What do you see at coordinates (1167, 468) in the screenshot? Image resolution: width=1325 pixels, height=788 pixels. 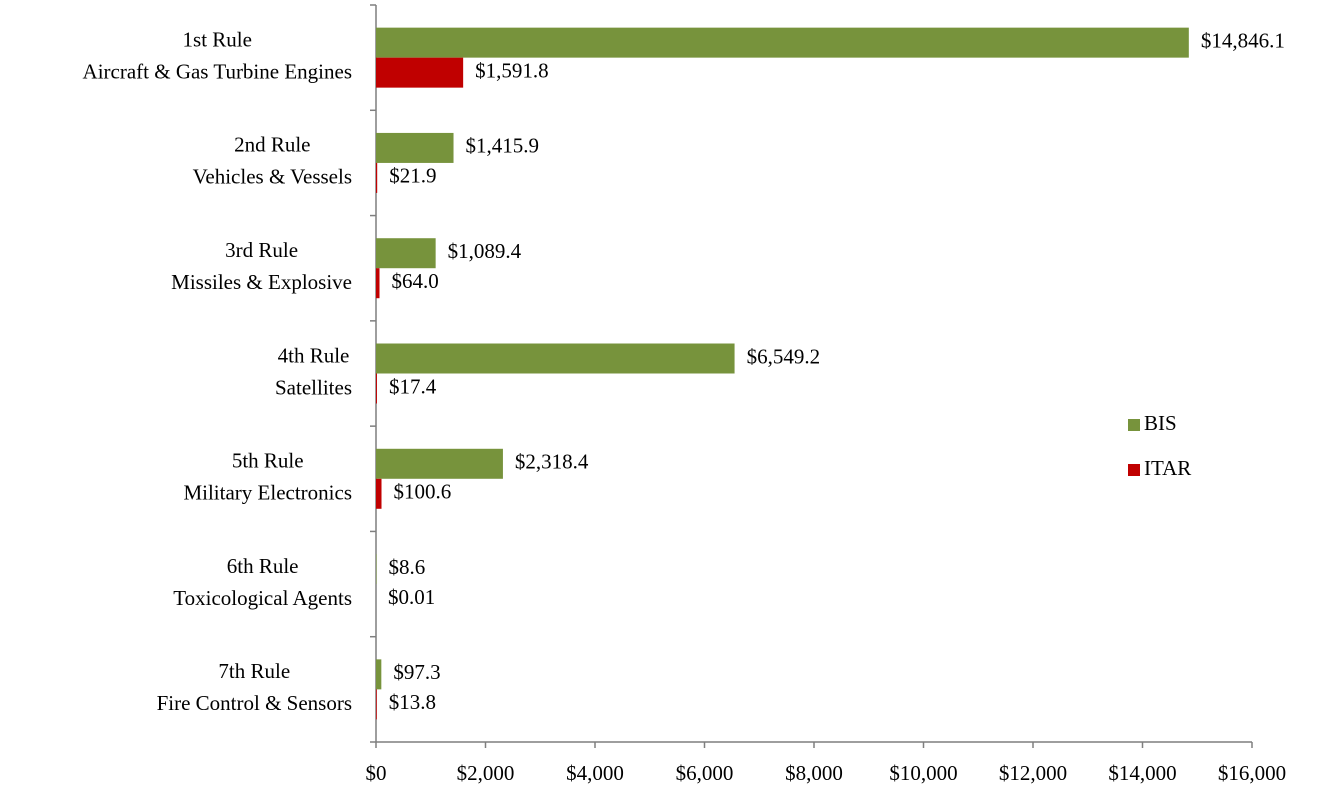 I see `legend-label: ITAR` at bounding box center [1167, 468].